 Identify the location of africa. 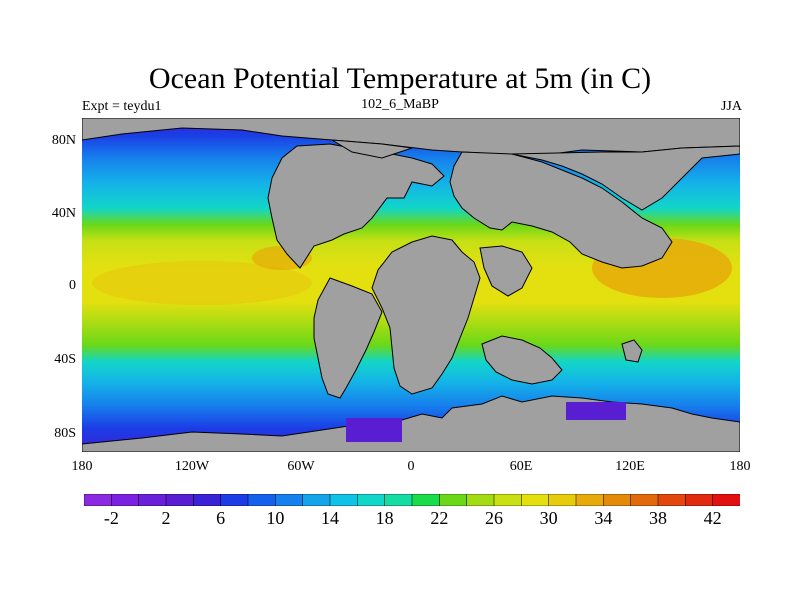
(426, 315).